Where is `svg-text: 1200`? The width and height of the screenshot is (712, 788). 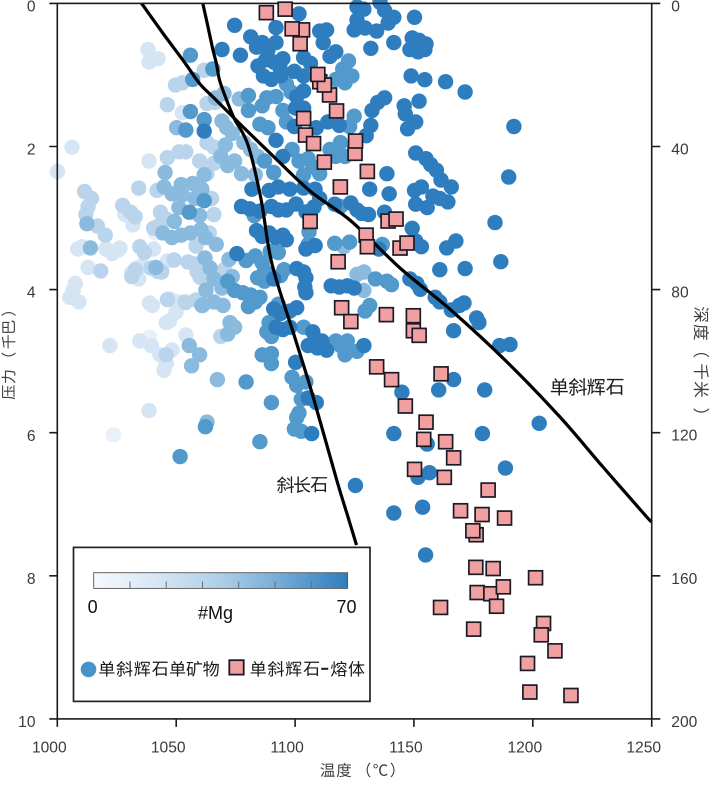 svg-text: 1200 is located at coordinates (524, 748).